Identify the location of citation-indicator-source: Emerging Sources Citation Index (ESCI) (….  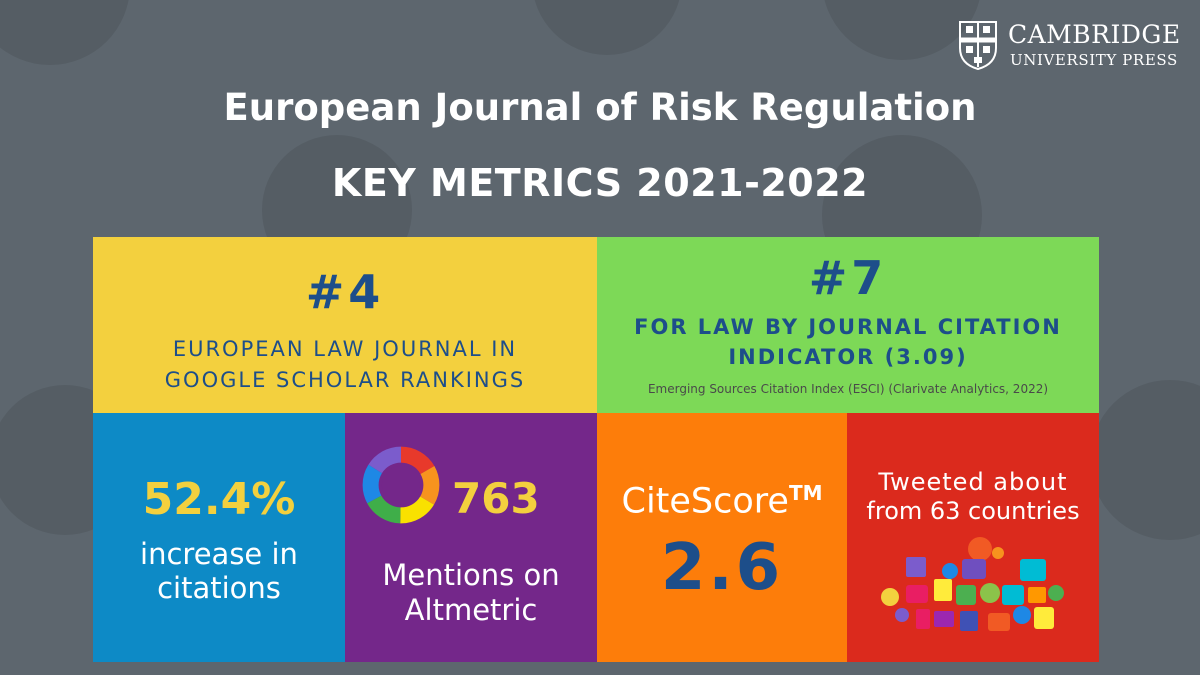
(848, 389).